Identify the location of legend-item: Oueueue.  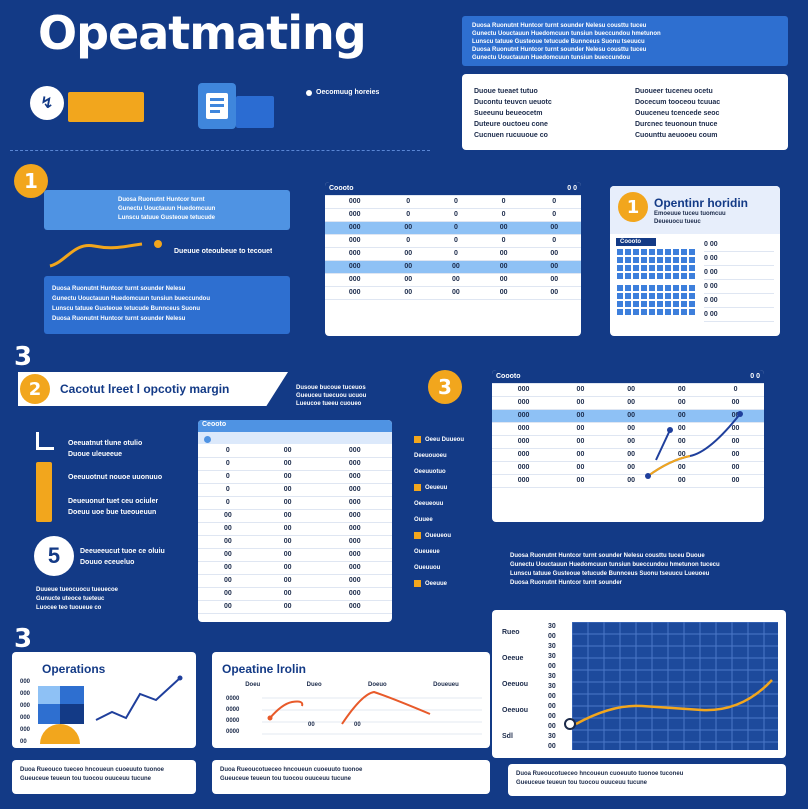
(427, 552).